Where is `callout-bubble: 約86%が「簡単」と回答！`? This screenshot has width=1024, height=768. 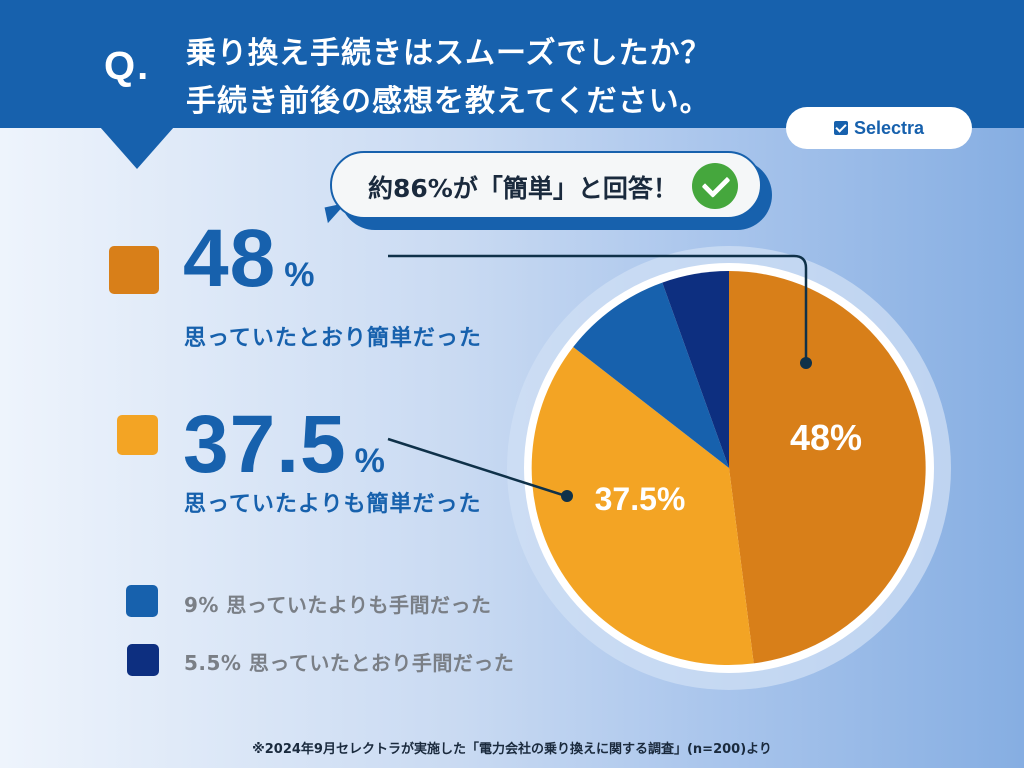
callout-bubble: 約86%が「簡単」と回答！ is located at coordinates (546, 185).